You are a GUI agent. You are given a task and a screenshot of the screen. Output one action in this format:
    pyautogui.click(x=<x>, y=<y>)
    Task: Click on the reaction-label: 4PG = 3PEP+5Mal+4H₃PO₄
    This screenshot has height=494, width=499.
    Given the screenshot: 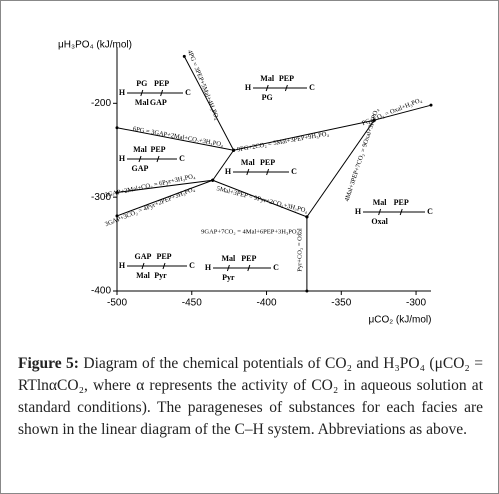 What is the action you would take?
    pyautogui.click(x=203, y=85)
    